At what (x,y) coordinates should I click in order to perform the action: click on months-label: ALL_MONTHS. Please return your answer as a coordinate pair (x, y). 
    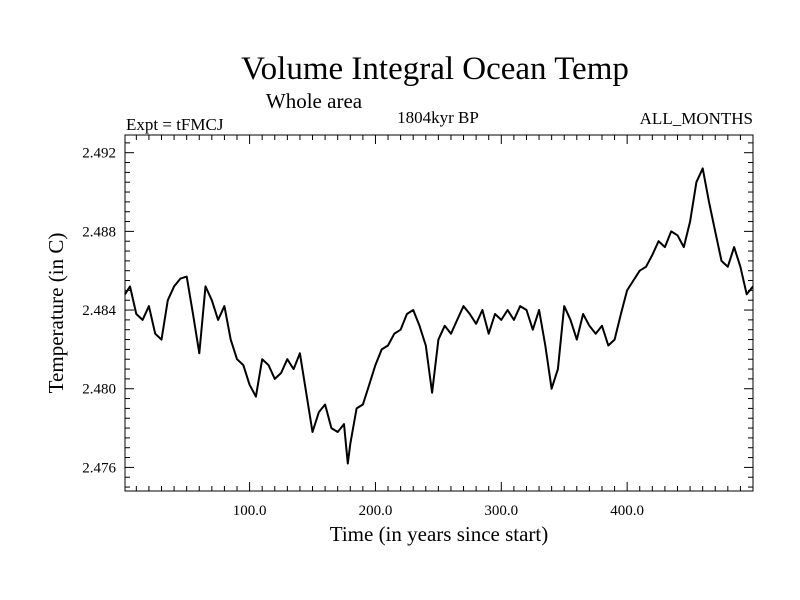
    Looking at the image, I should click on (696, 118).